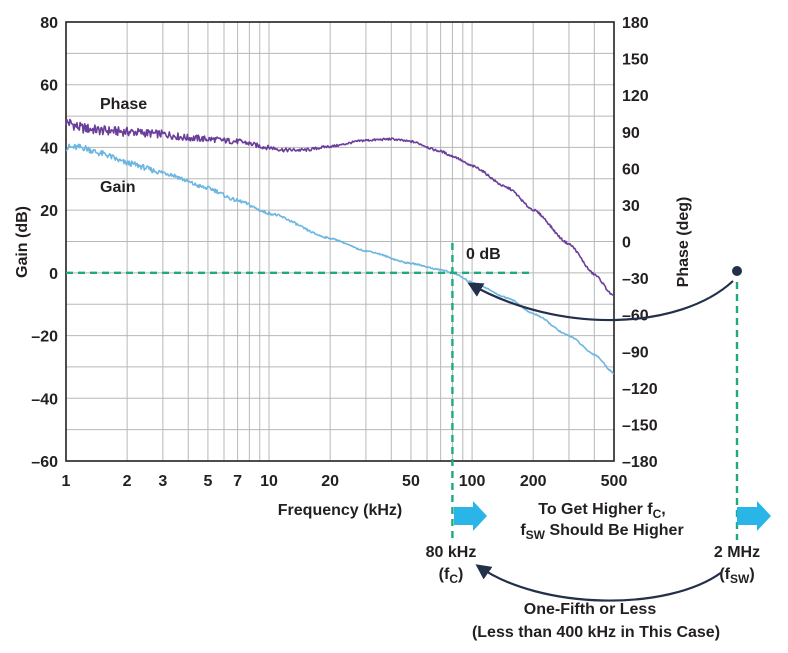  I want to click on gain-tick-6: –40, so click(44, 399).